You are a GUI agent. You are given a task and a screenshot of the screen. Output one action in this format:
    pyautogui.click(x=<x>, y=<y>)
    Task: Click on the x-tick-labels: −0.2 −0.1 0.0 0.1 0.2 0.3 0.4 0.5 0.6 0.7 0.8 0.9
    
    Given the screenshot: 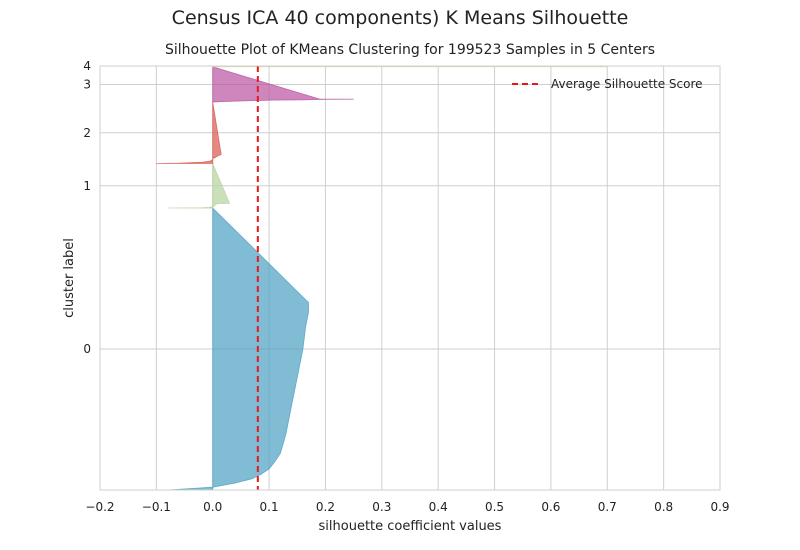 What is the action you would take?
    pyautogui.click(x=407, y=507)
    